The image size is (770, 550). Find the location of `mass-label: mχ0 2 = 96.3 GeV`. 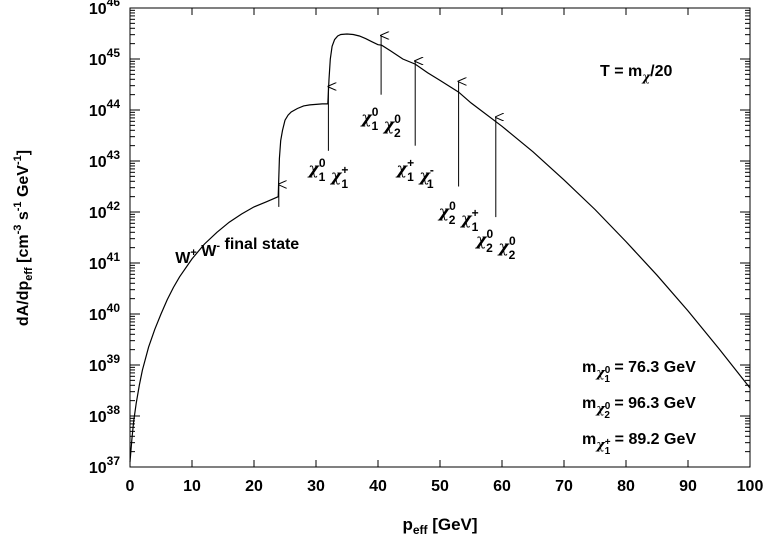

mass-label: mχ0 2 = 96.3 GeV is located at coordinates (639, 408).